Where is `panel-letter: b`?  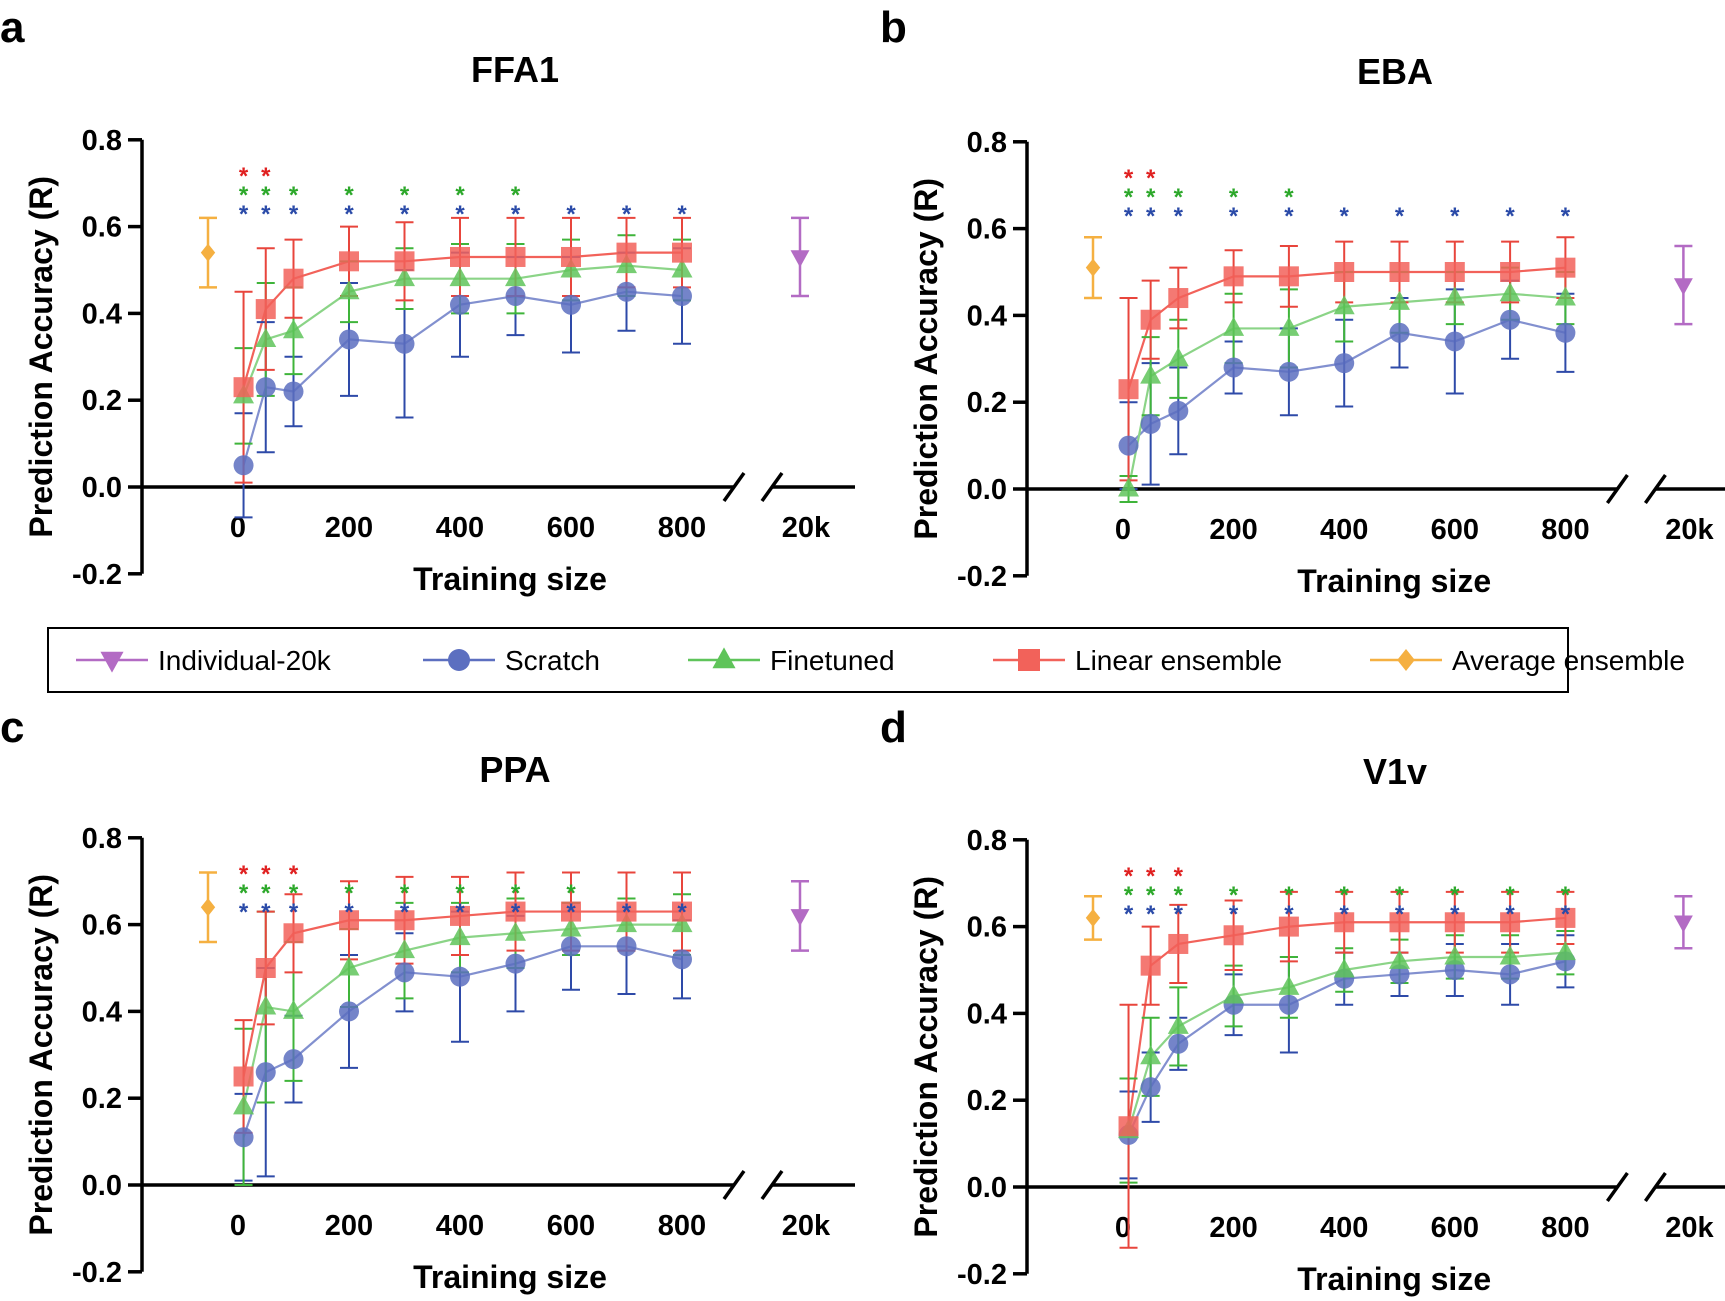
panel-letter: b is located at coordinates (893, 27).